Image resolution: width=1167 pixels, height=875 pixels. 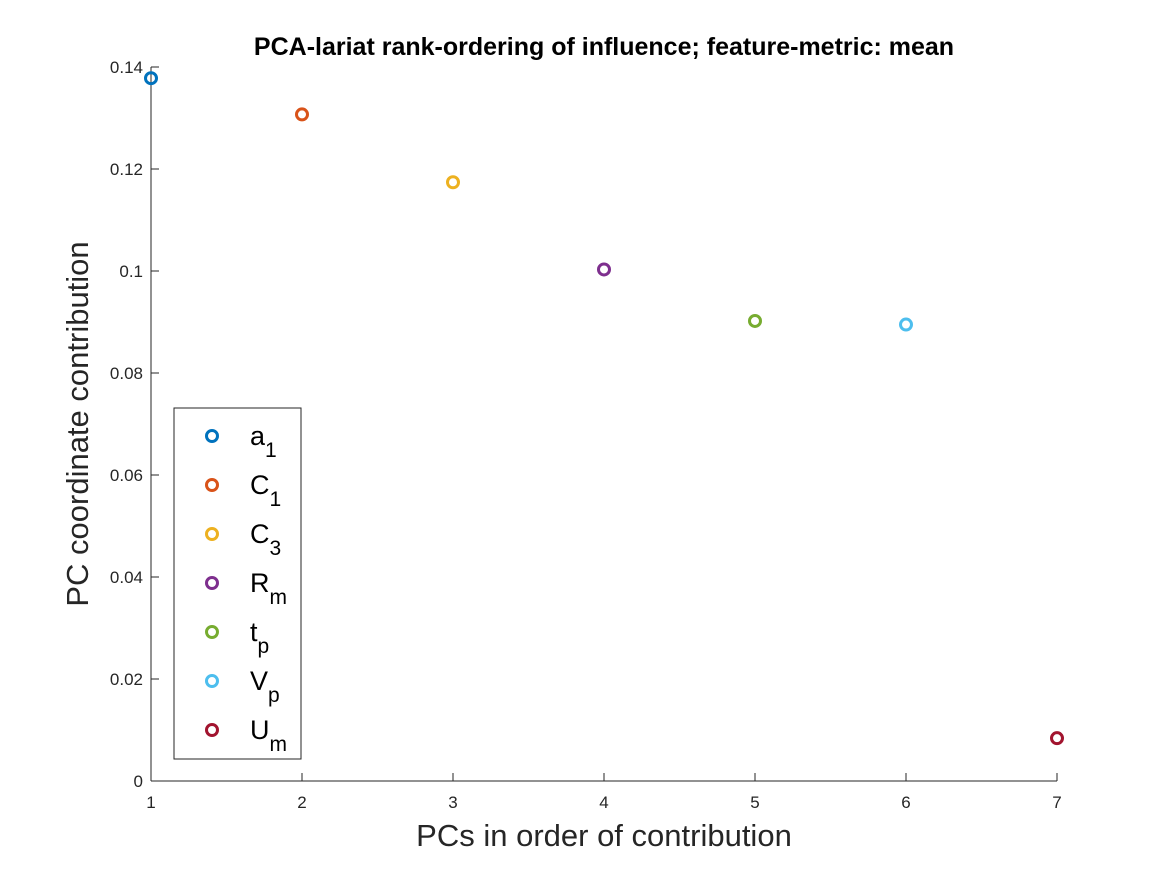 What do you see at coordinates (906, 324) in the screenshot?
I see `data-point-v-p` at bounding box center [906, 324].